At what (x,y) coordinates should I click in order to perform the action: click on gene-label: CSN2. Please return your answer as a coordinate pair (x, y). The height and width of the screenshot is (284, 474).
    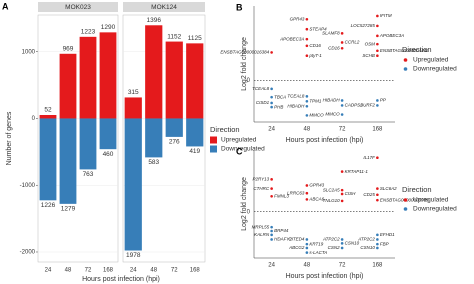
    Looking at the image, I should click on (334, 247).